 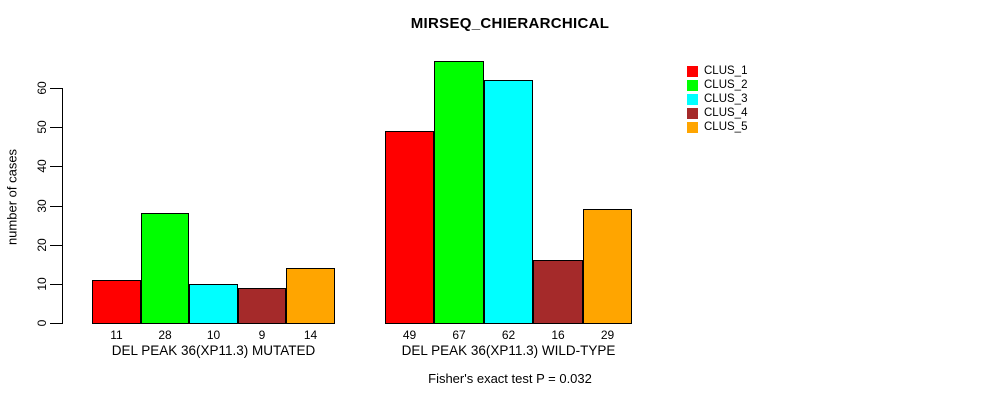 What do you see at coordinates (42, 88) in the screenshot?
I see `y-axis-tick-label: 60` at bounding box center [42, 88].